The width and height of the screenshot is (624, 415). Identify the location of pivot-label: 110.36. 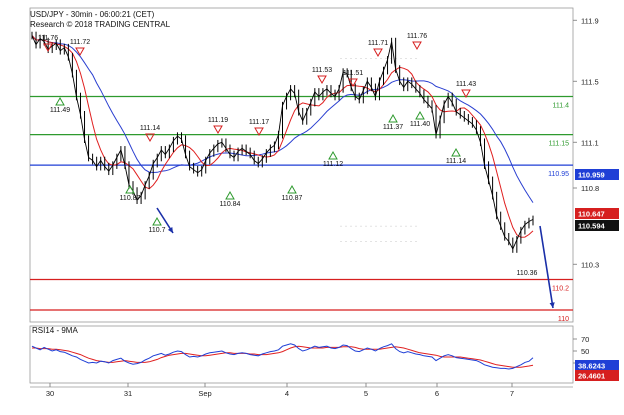
(527, 273).